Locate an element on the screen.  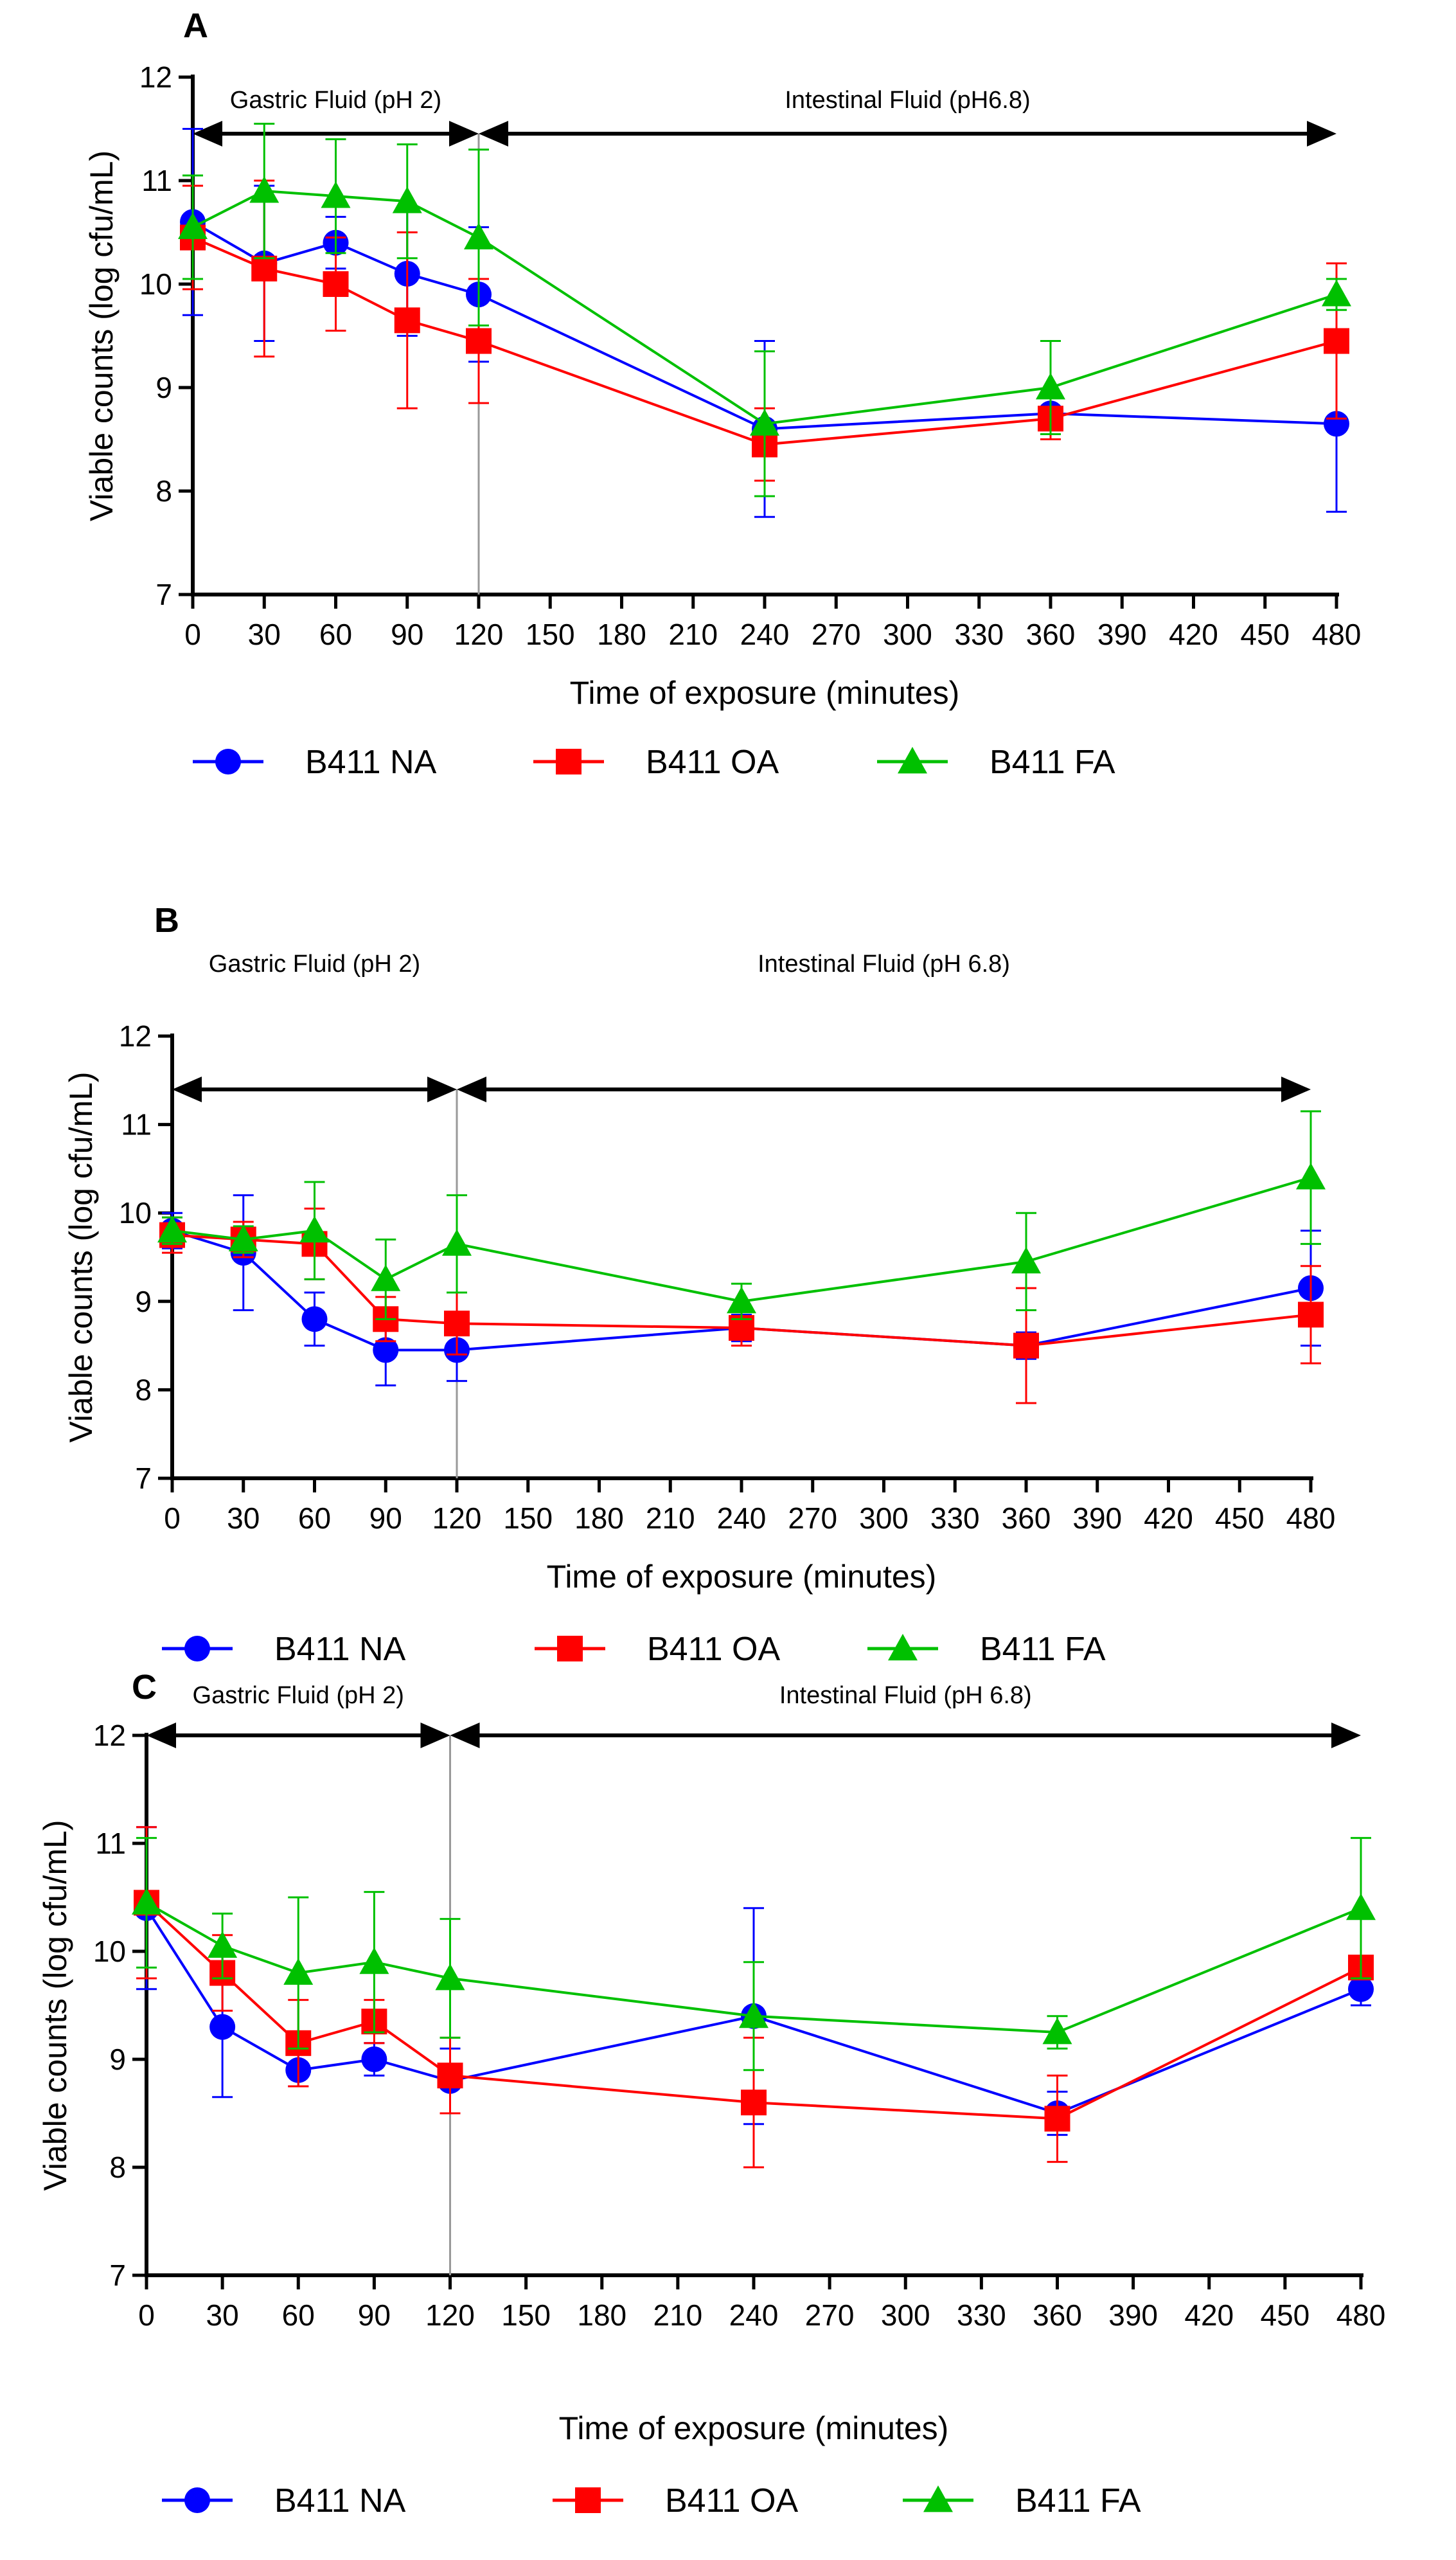
legend-item-b411-fa: B411 FA is located at coordinates (987, 1649).